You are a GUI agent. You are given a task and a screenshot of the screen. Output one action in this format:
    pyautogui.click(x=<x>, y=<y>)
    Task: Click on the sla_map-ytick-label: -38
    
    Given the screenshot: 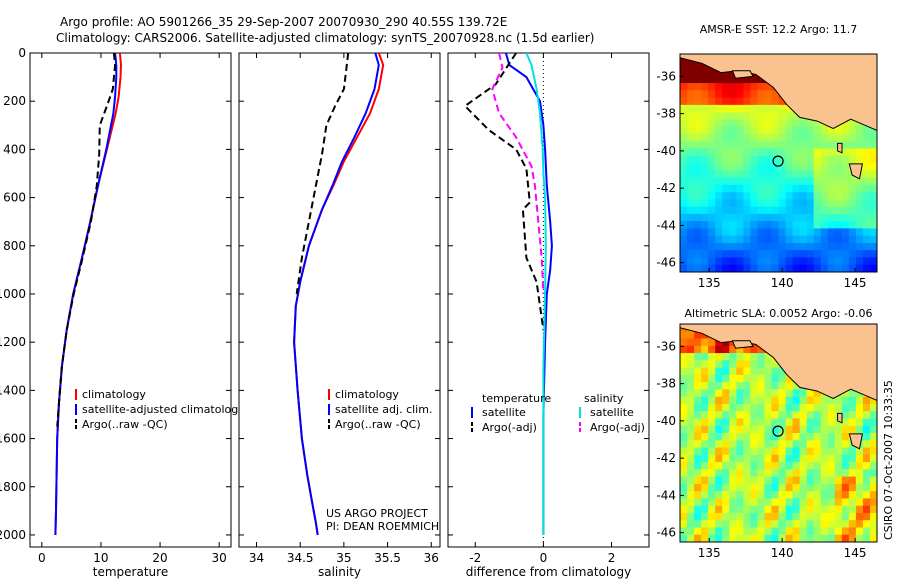 What is the action you would take?
    pyautogui.click(x=666, y=384)
    